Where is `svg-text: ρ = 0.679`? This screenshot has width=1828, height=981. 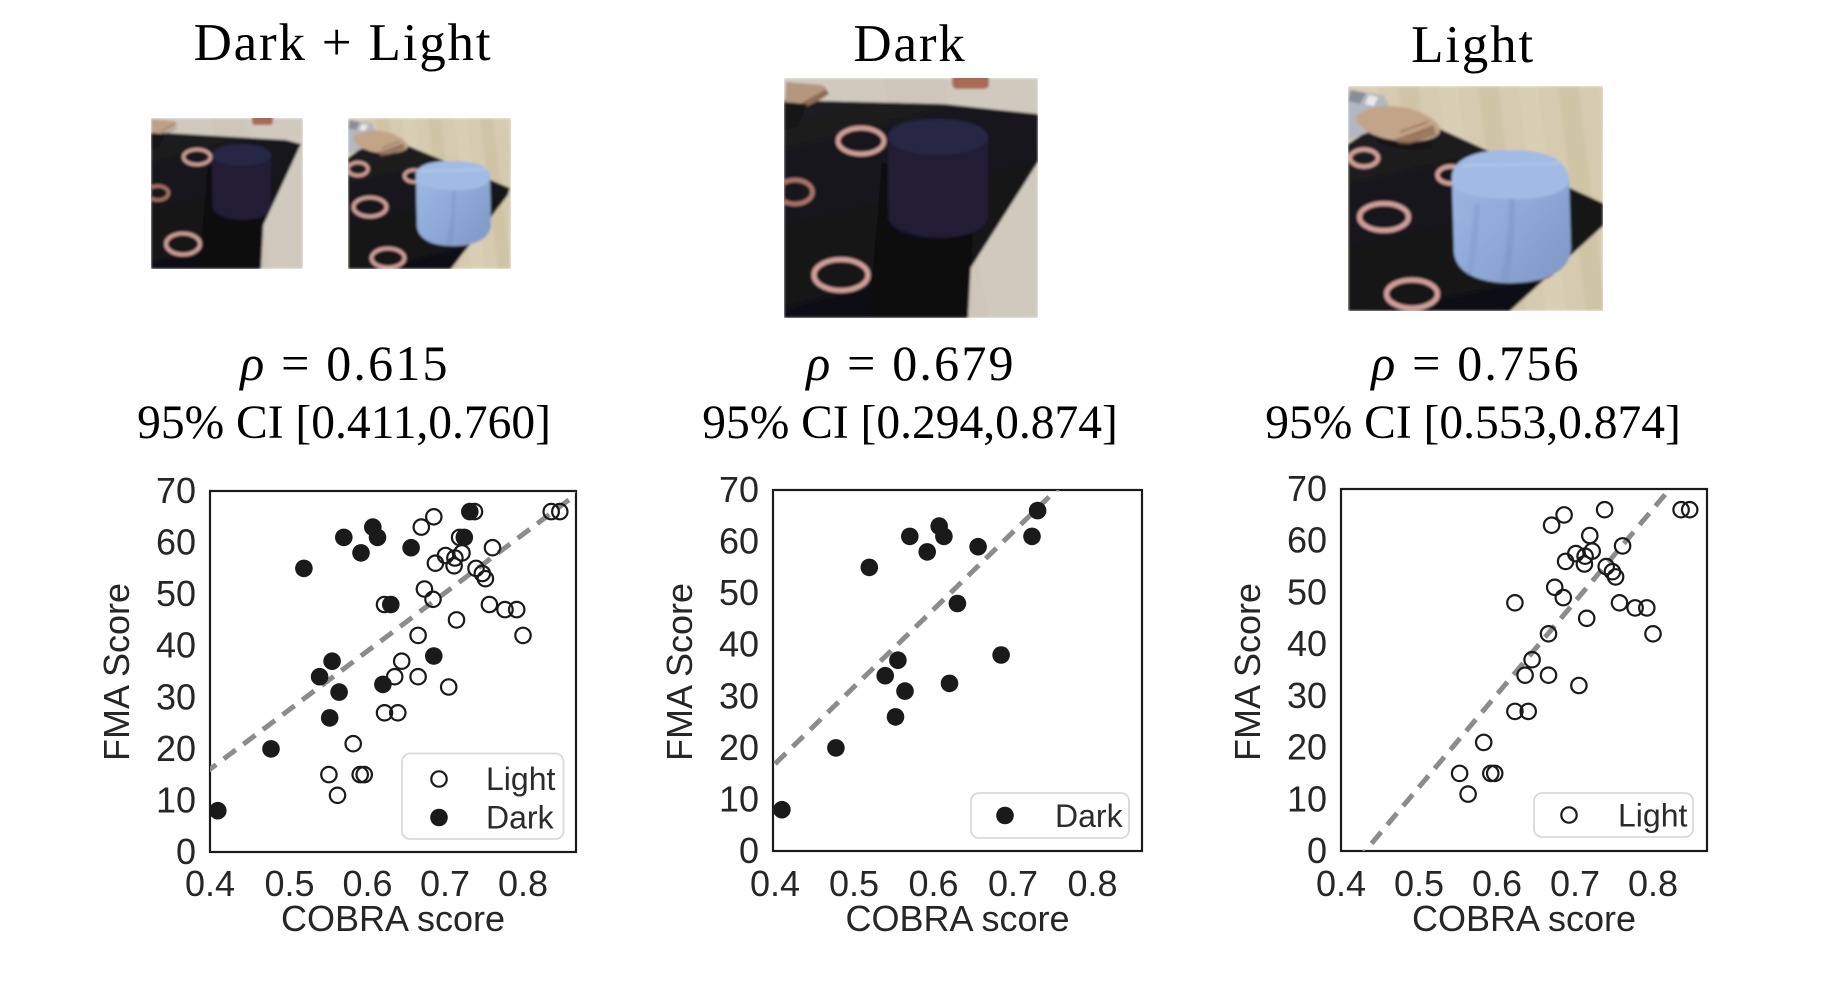 svg-text: ρ = 0.679 is located at coordinates (910, 363).